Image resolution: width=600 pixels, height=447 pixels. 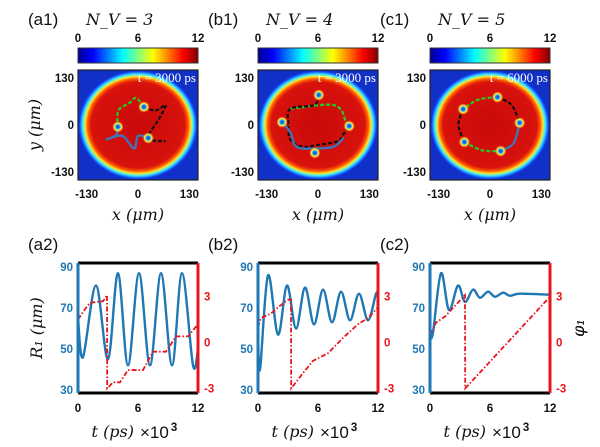 What do you see at coordinates (223, 19) in the screenshot?
I see `panel-label: (b1)` at bounding box center [223, 19].